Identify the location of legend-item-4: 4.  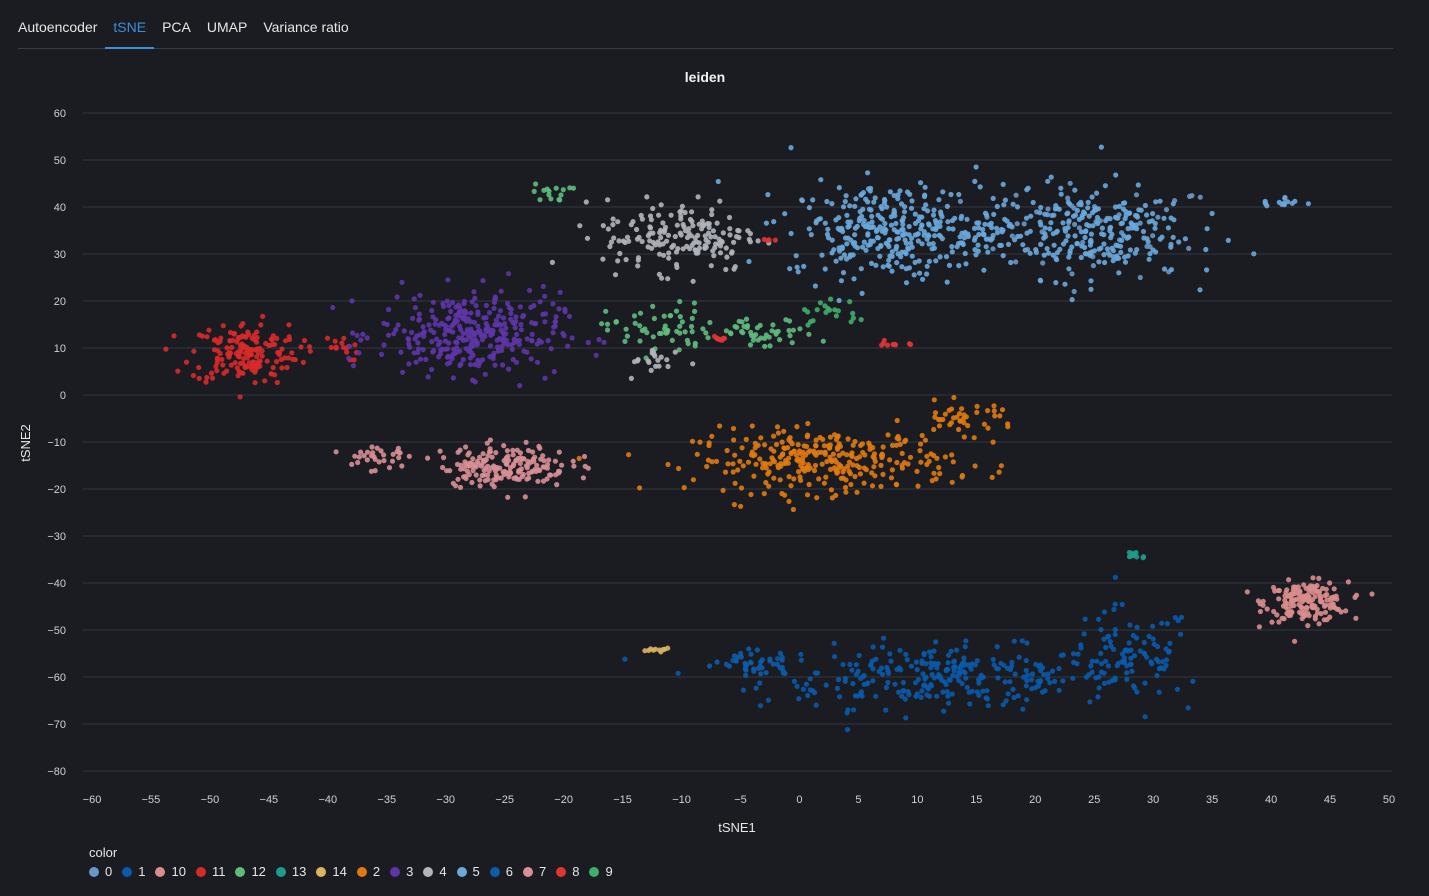
(435, 871).